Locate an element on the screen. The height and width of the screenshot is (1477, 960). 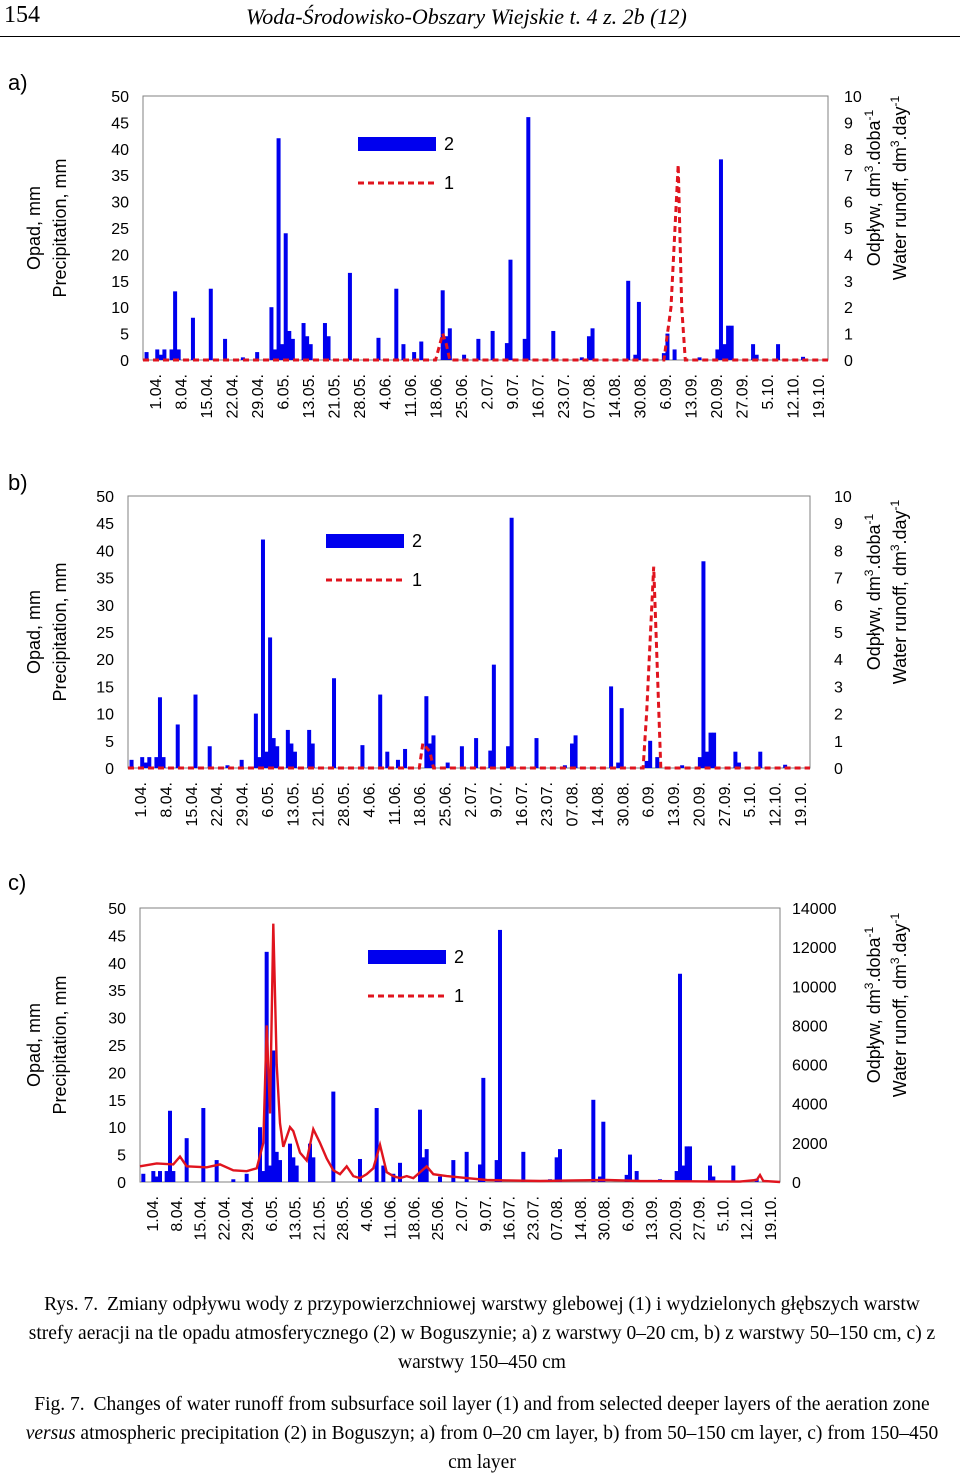
x-tick-label: 6.09. is located at coordinates (628, 1214).